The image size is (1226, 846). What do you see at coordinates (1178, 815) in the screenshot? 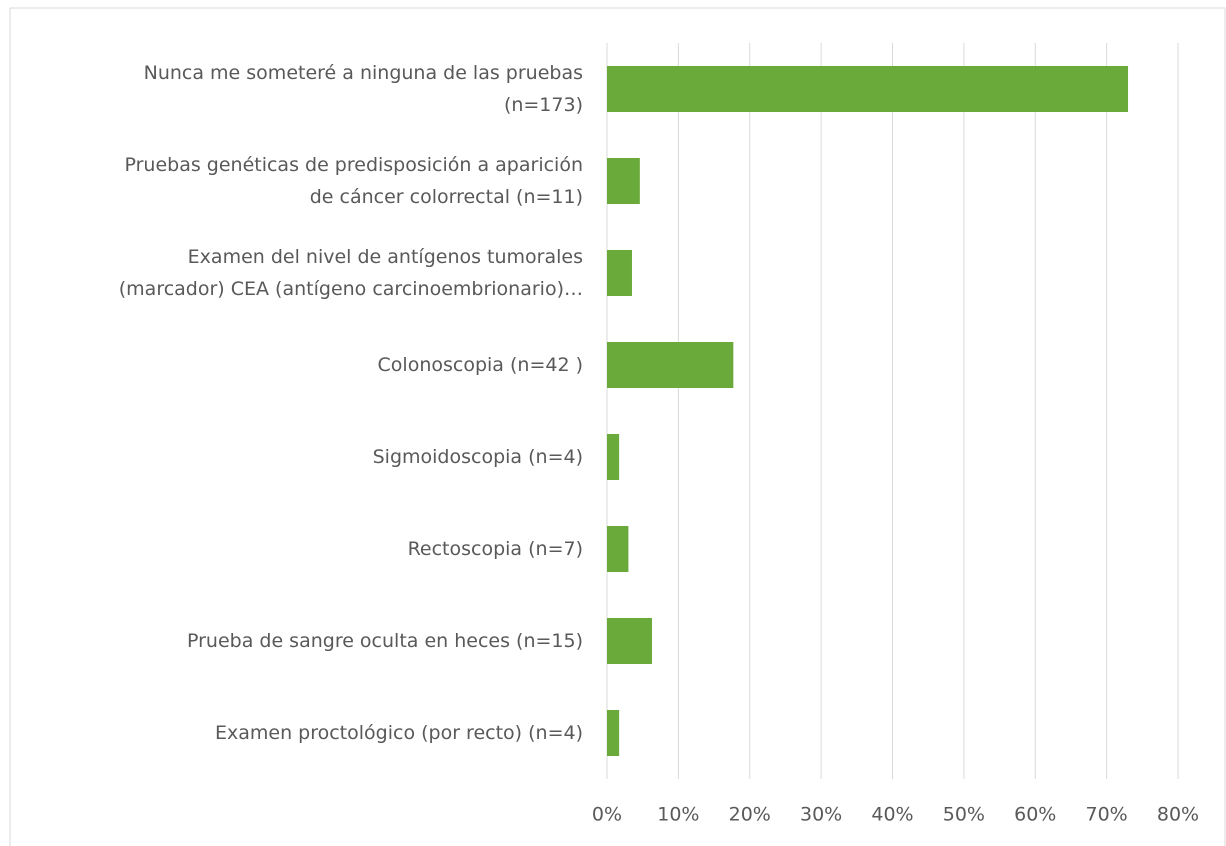
I see `x-tick-label: 80%` at bounding box center [1178, 815].